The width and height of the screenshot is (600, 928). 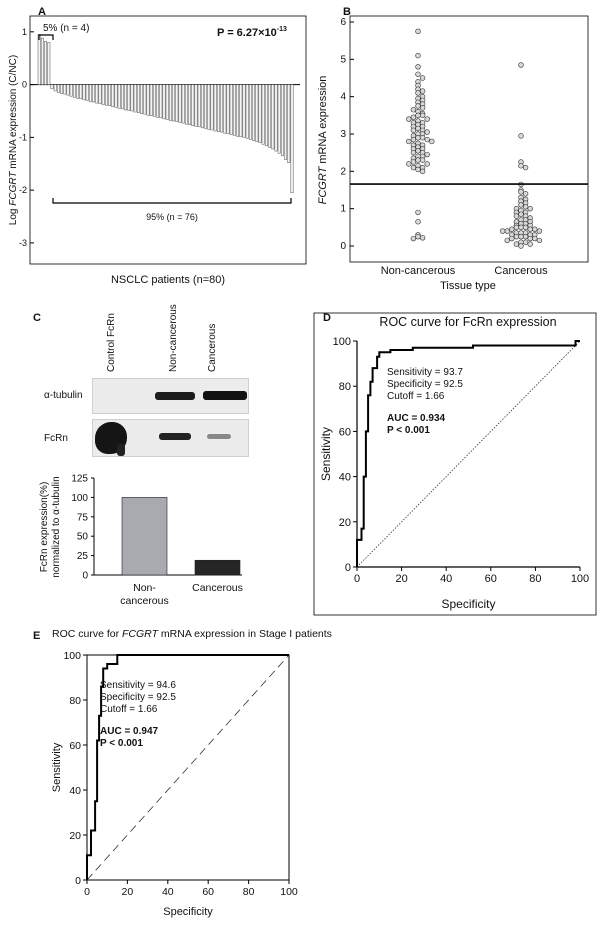 I want to click on panel-c-x-tick-label: cancerous, so click(x=144, y=601).